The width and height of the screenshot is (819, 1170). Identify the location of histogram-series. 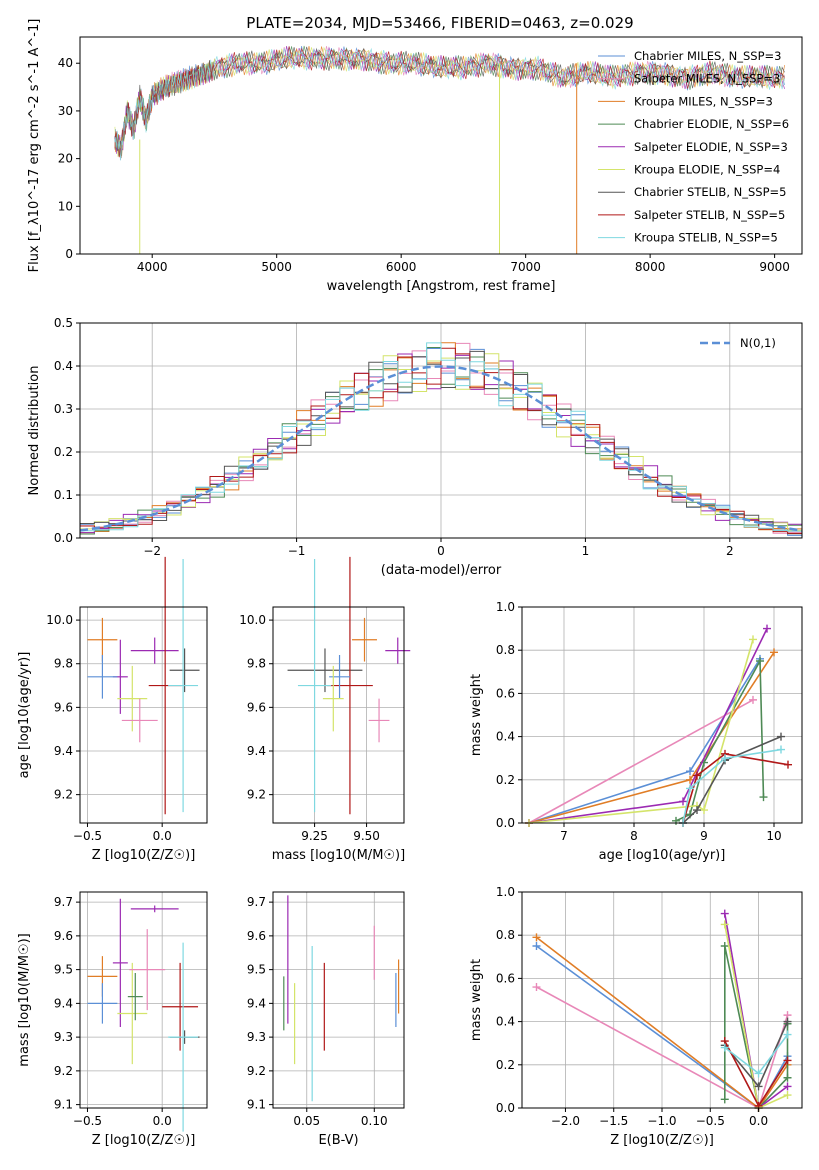
(440, 440).